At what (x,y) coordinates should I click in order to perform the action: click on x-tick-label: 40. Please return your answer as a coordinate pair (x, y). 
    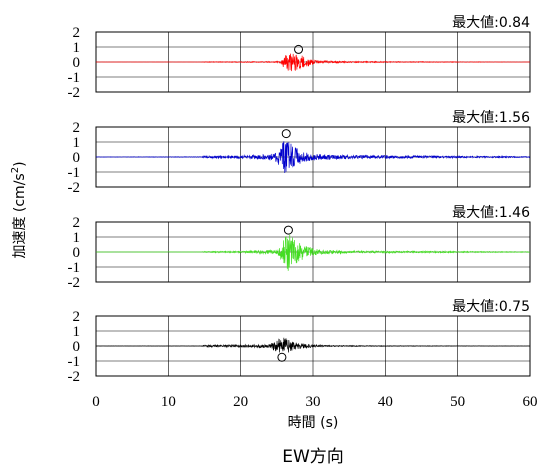
    Looking at the image, I should click on (385, 402).